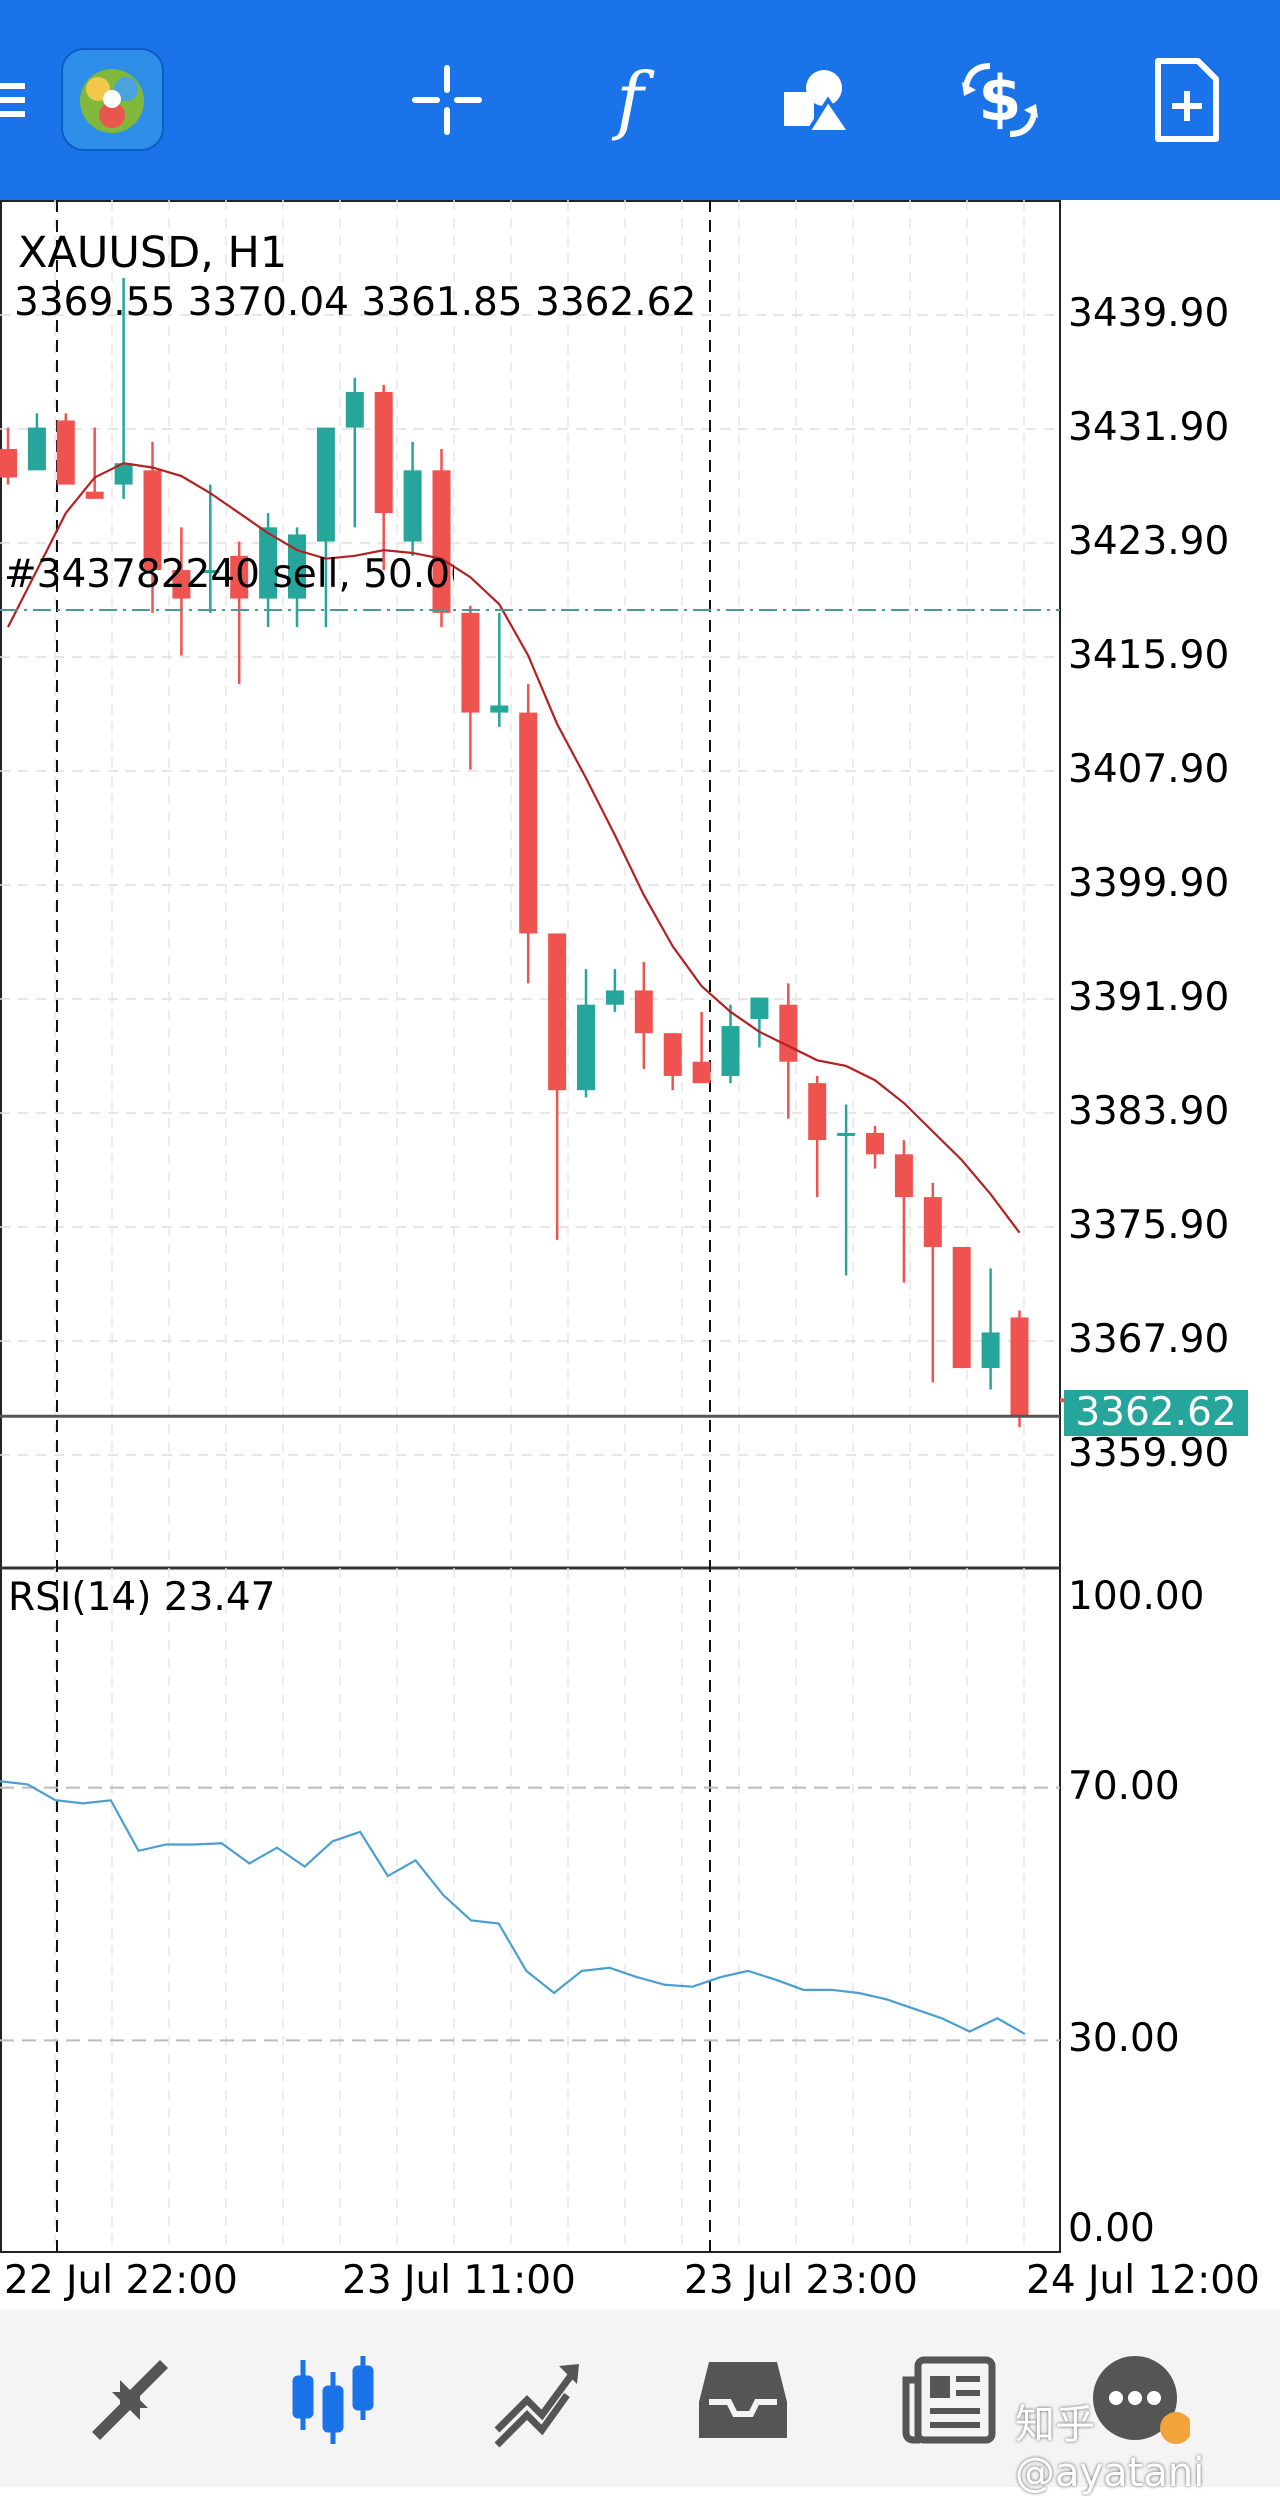 The image size is (1280, 2496). What do you see at coordinates (333, 2400) in the screenshot?
I see `chart-icon` at bounding box center [333, 2400].